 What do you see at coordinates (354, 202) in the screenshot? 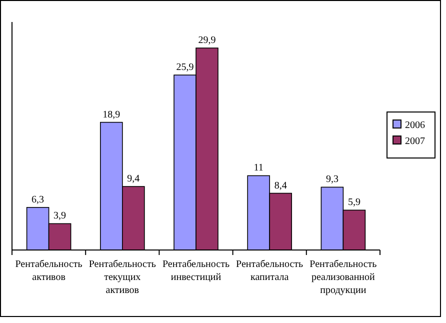
I see `data-label: 5,9` at bounding box center [354, 202].